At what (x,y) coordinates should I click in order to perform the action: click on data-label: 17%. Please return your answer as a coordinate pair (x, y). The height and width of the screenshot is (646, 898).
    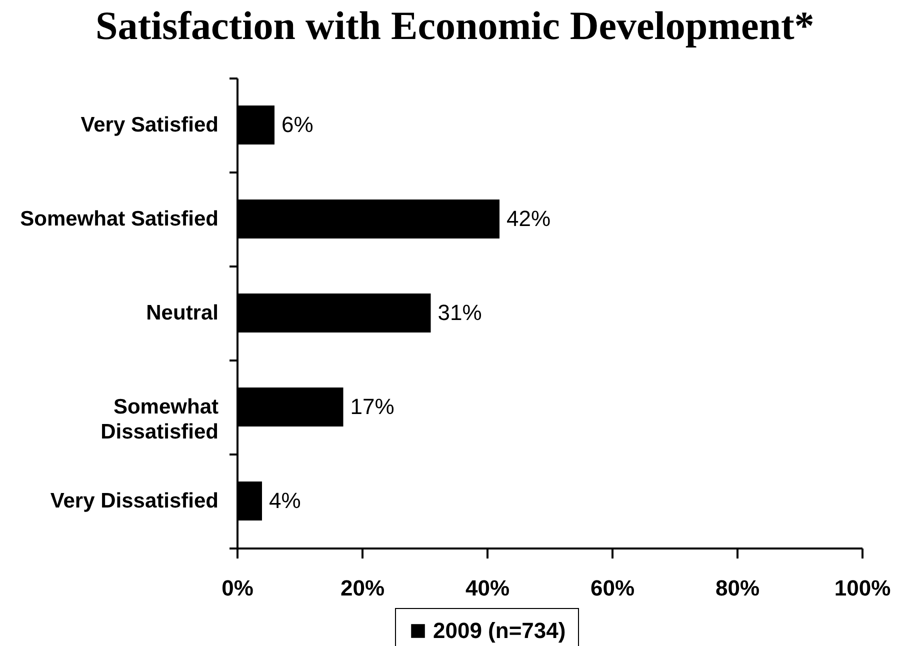
    Looking at the image, I should click on (372, 406).